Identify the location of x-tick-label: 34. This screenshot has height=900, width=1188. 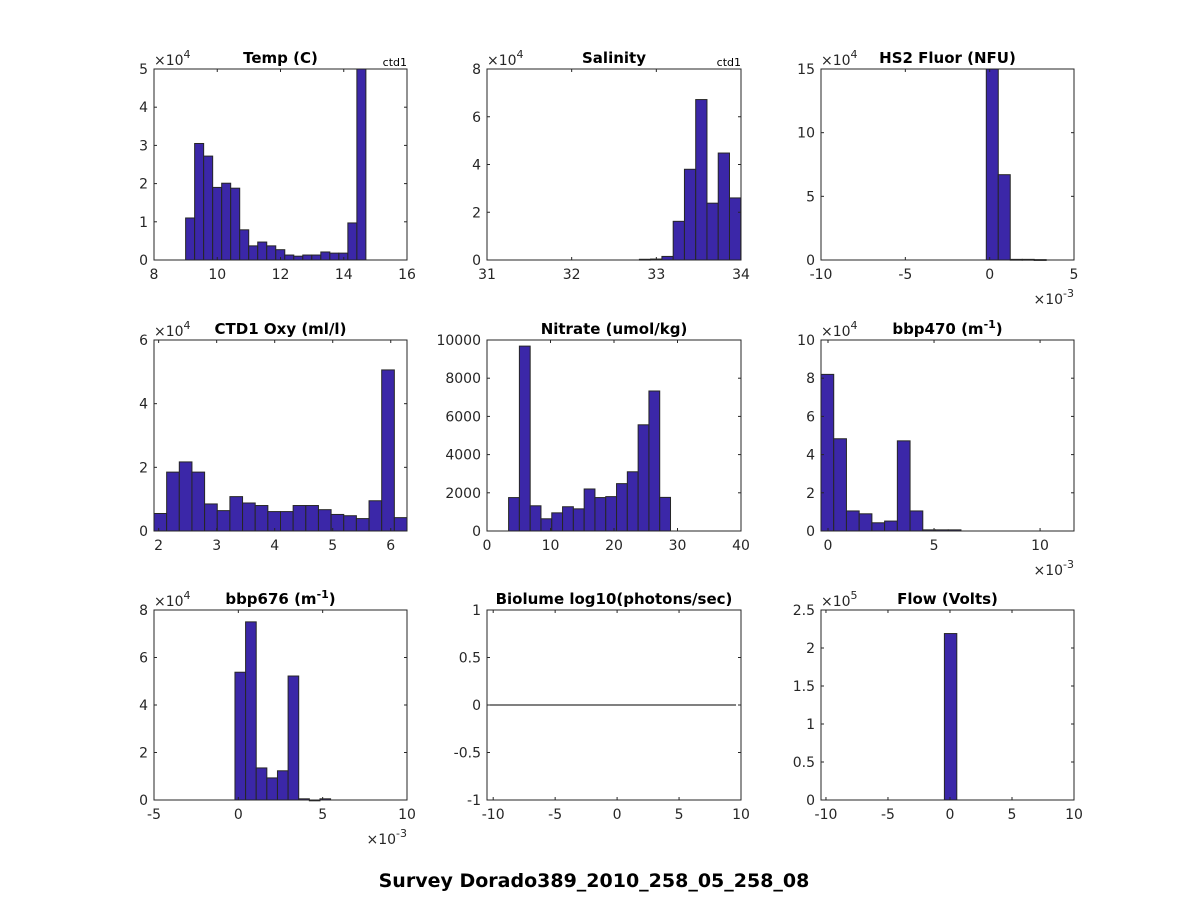
(741, 275).